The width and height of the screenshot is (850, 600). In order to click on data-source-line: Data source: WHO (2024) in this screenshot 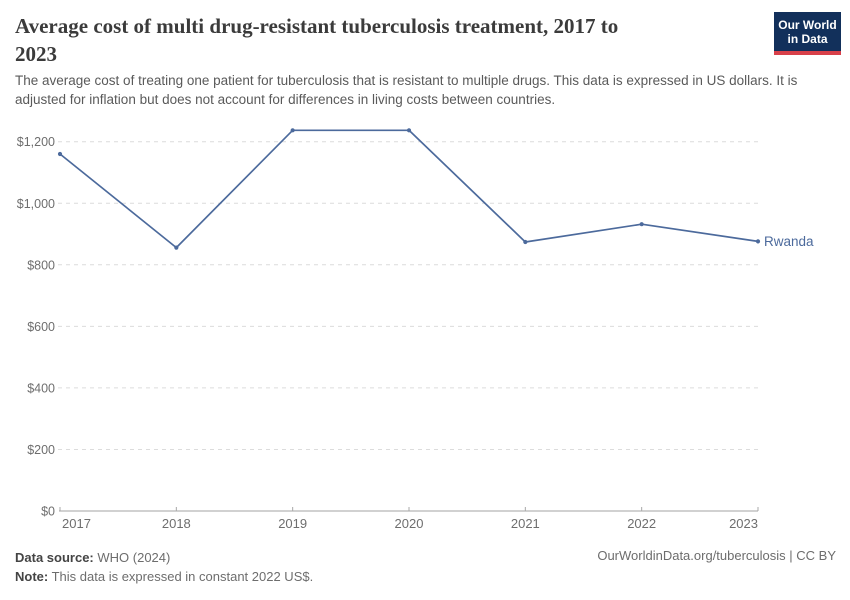, I will do `click(164, 557)`.